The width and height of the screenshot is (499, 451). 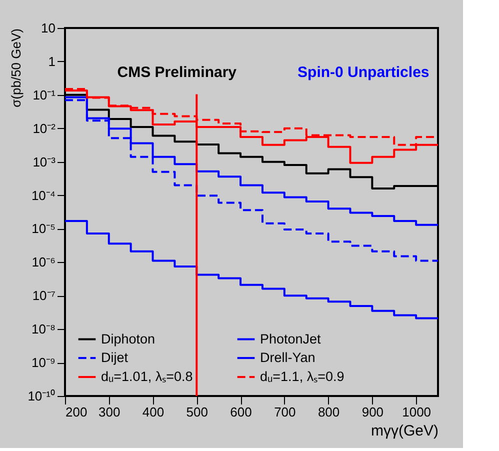 What do you see at coordinates (43, 195) in the screenshot?
I see `y-tick-label: 10⁻⁴` at bounding box center [43, 195].